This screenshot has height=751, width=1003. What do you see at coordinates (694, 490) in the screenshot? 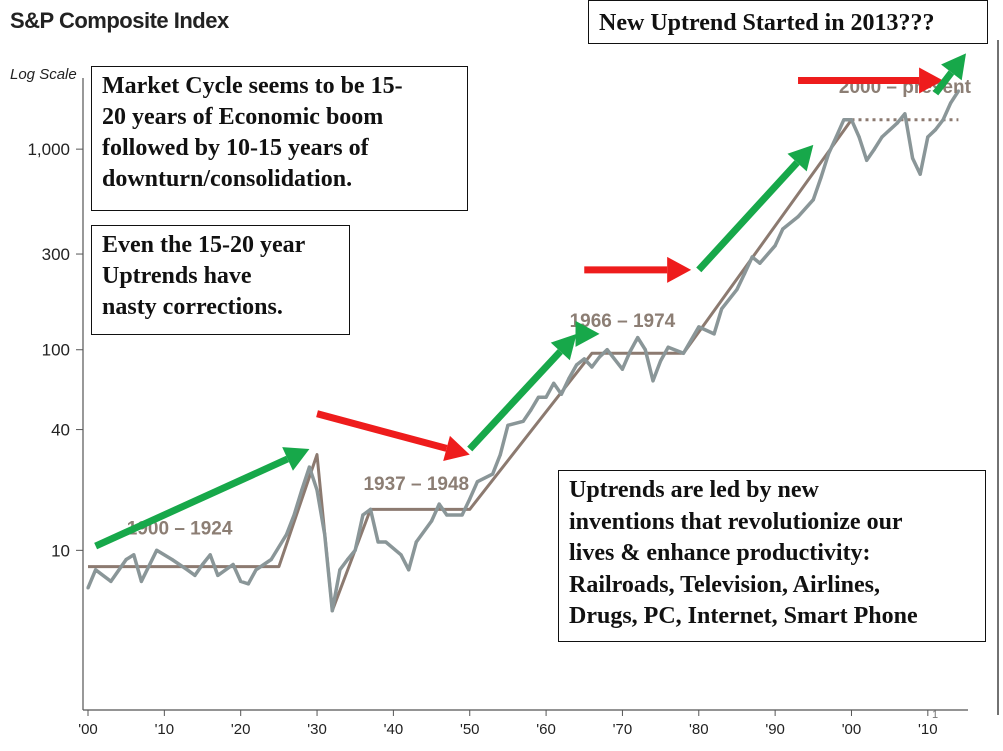
I see `inventions-note-line: Uptrends are led by new` at bounding box center [694, 490].